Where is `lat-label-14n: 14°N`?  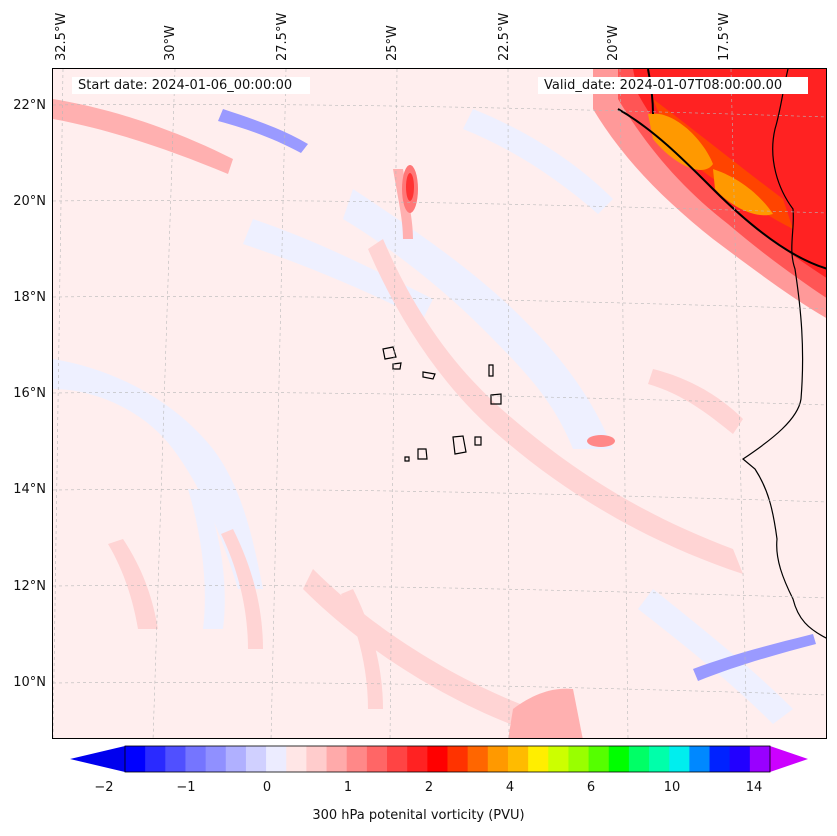
lat-label-14n: 14°N is located at coordinates (29, 489).